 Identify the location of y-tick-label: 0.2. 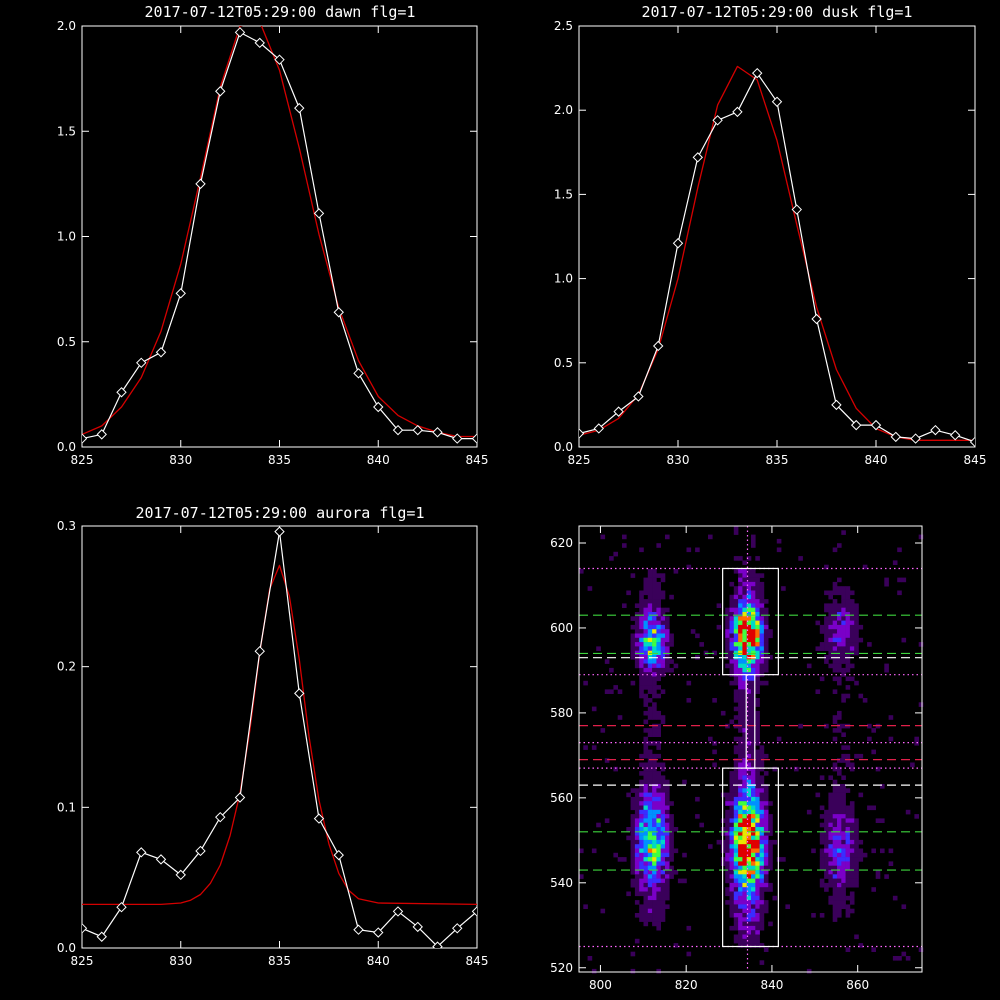
(66, 667).